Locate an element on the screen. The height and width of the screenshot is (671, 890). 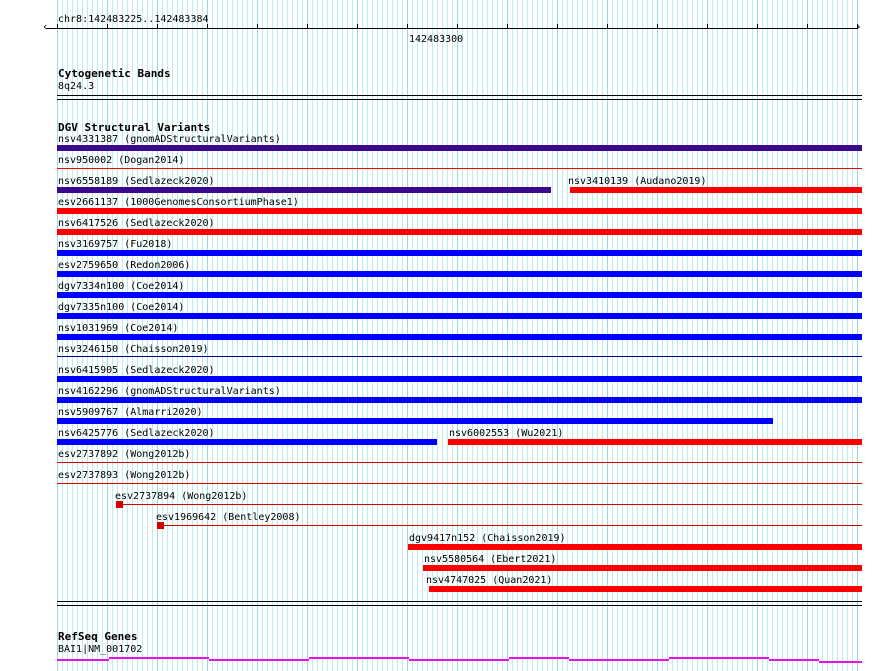
variant-label: nsv5580564 (Ebert2021) is located at coordinates (490, 559).